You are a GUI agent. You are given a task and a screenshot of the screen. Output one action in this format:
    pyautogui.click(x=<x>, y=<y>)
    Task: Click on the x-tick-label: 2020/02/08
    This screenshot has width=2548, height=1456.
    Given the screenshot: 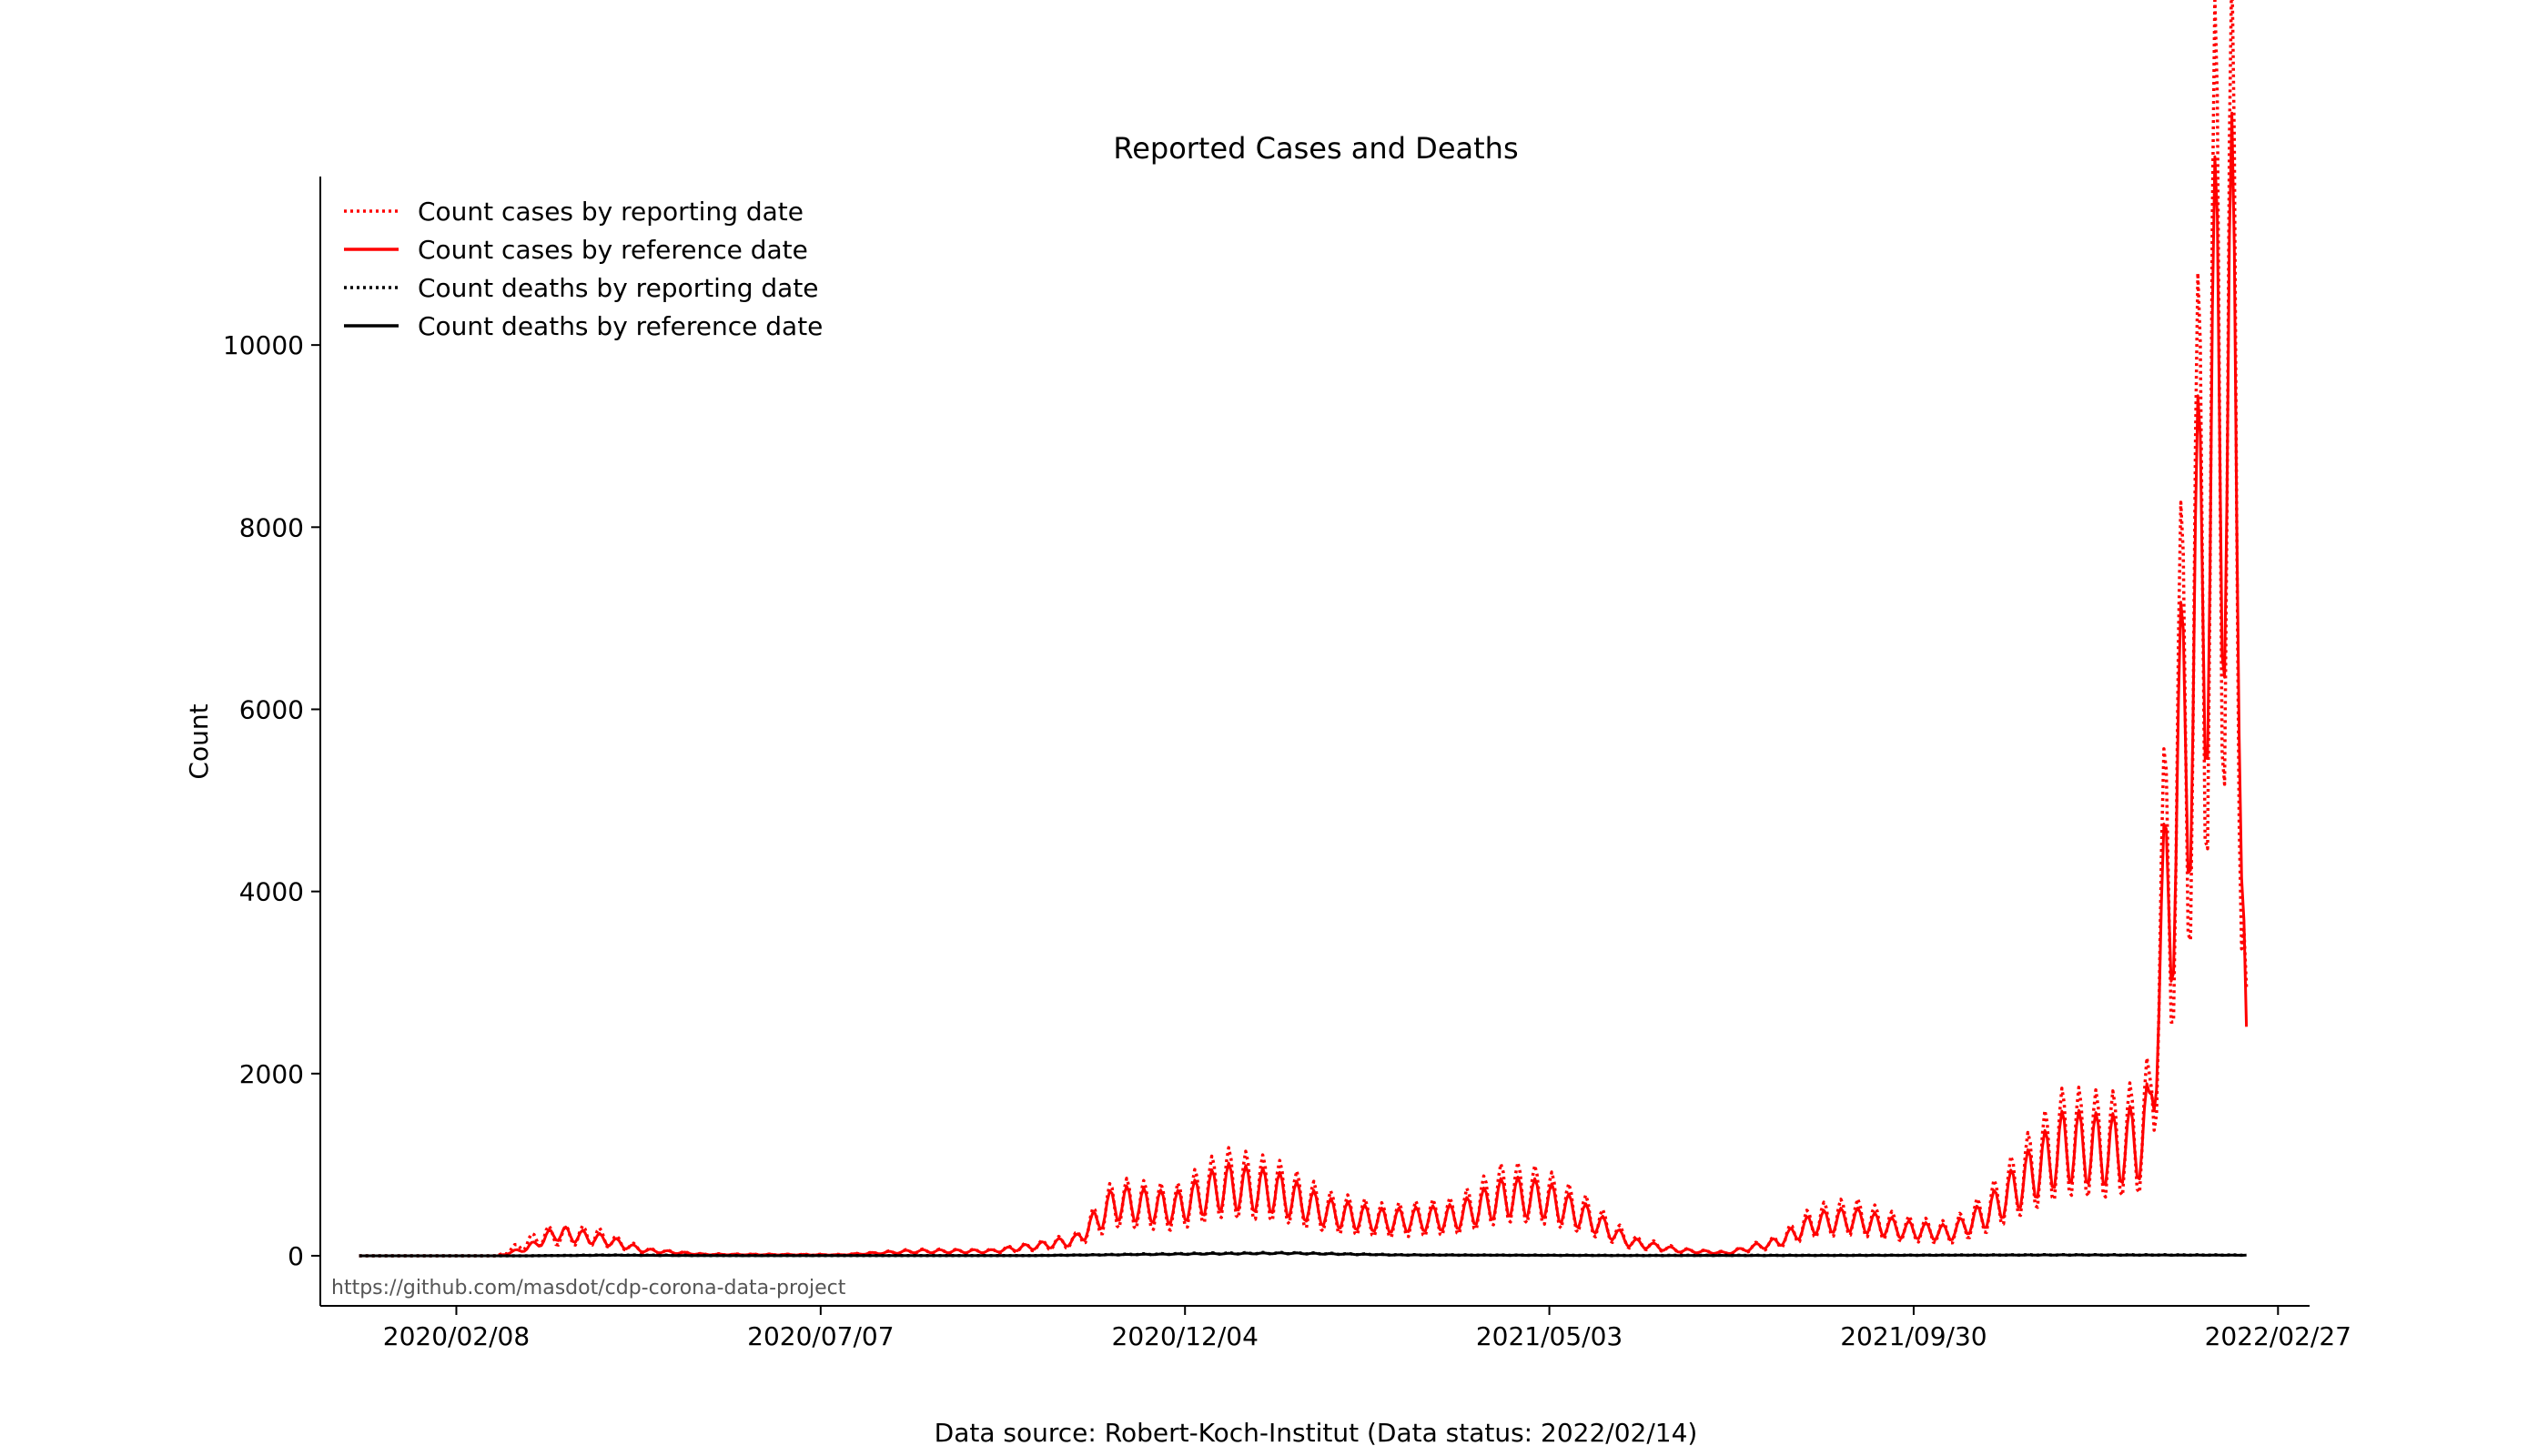 What is the action you would take?
    pyautogui.click(x=457, y=1336)
    